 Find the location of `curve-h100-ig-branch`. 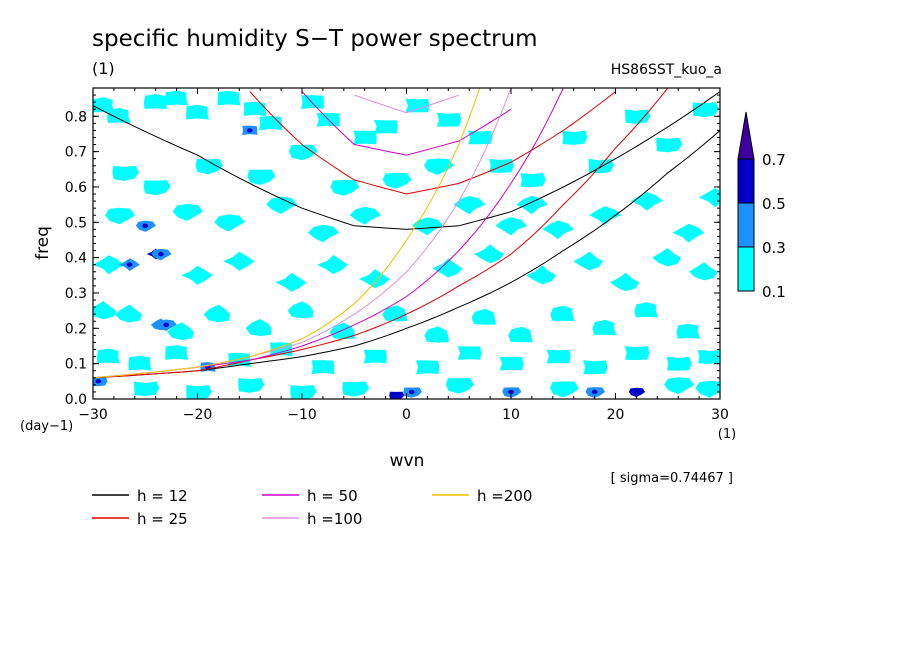

curve-h100-ig-branch is located at coordinates (406, 104).